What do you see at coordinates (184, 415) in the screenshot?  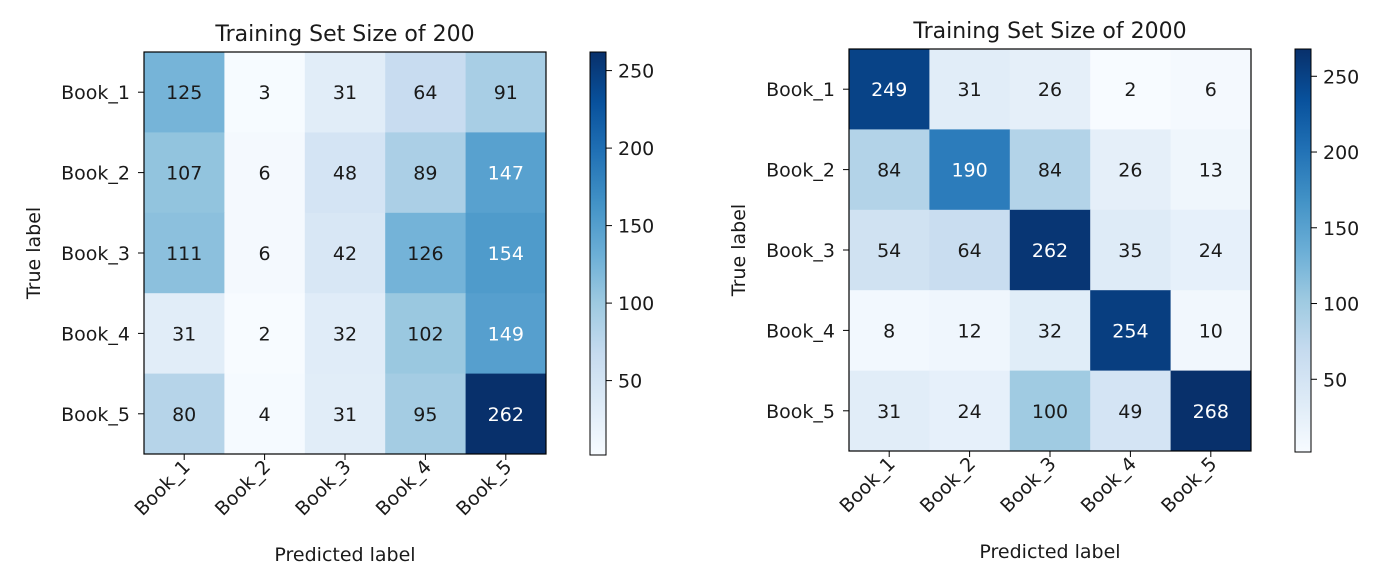 I see `cell-value-label: 80` at bounding box center [184, 415].